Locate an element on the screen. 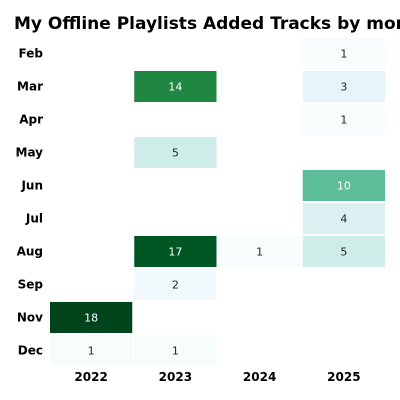  y-tick-label-feb: Feb is located at coordinates (31, 54).